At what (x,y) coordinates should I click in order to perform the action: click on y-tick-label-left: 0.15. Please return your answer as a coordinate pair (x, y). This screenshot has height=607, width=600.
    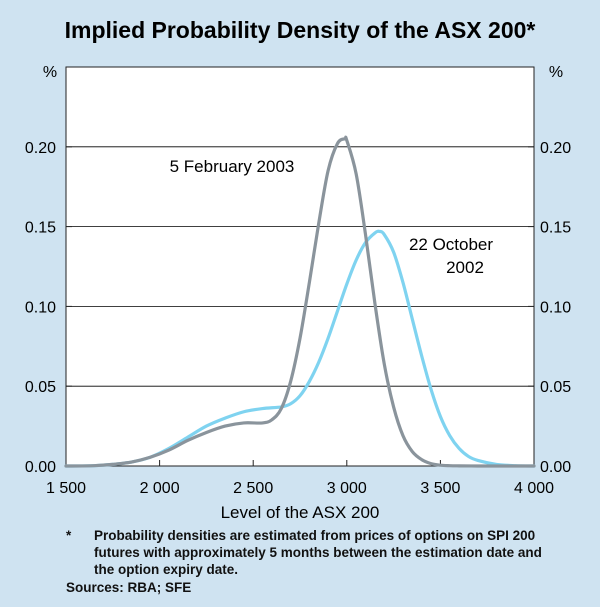
    Looking at the image, I should click on (40, 228).